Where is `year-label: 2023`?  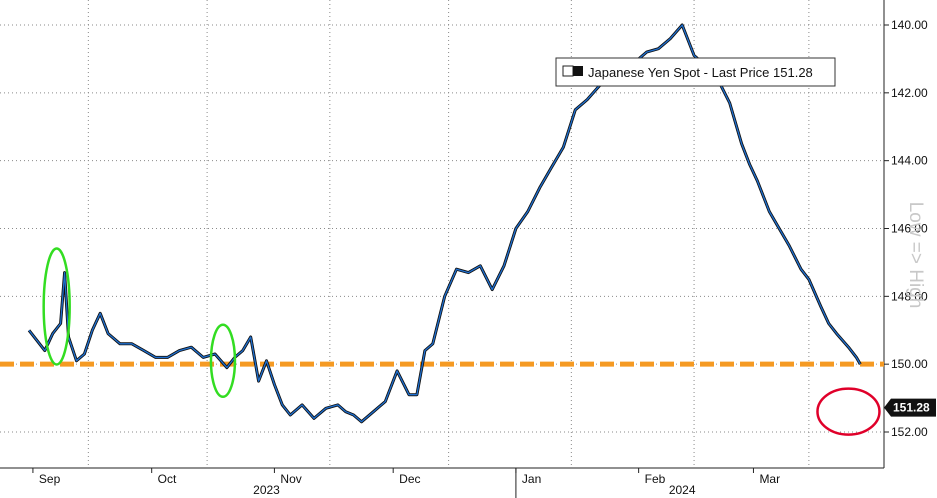 year-label: 2023 is located at coordinates (266, 490).